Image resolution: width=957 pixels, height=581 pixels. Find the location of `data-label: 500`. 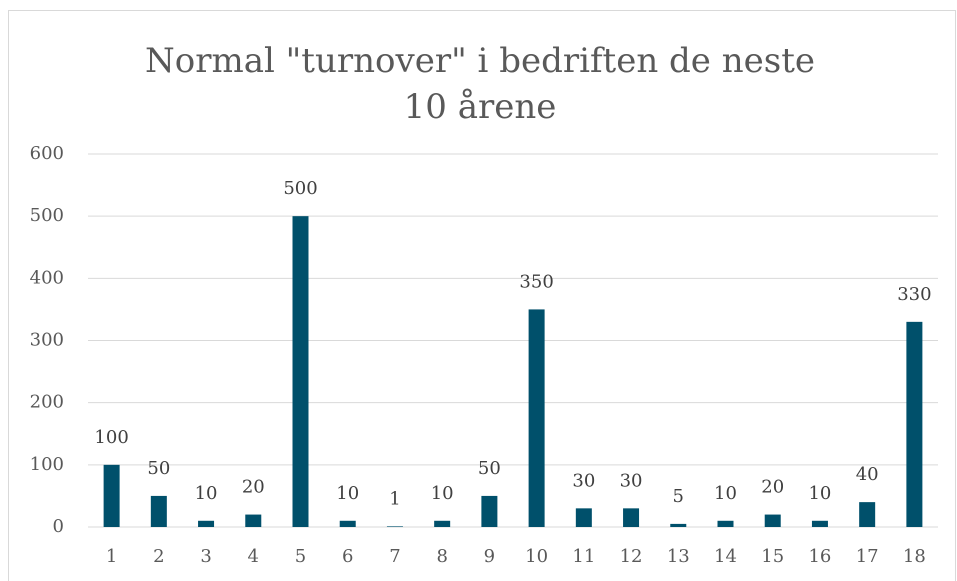

data-label: 500 is located at coordinates (300, 188).